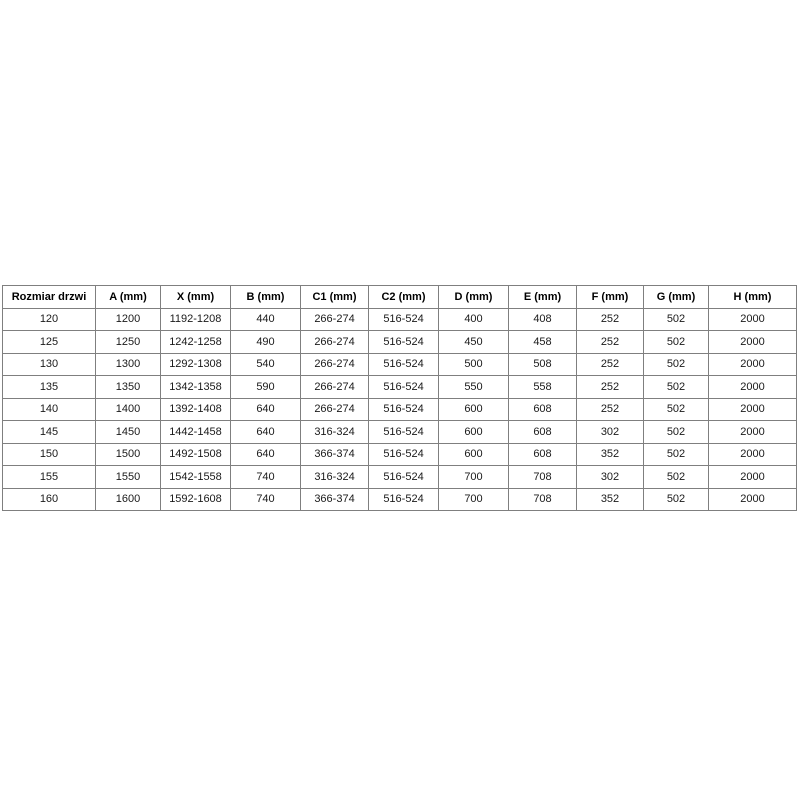 The width and height of the screenshot is (800, 800). I want to click on table-cell: 490, so click(265, 342).